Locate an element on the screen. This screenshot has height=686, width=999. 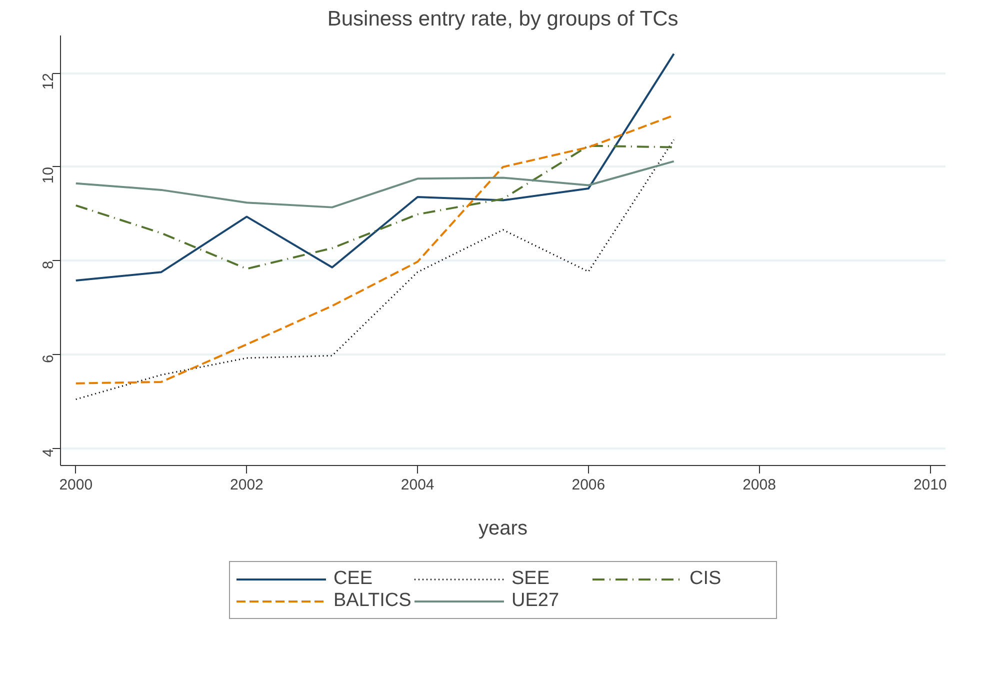
y-tick-label: 12 is located at coordinates (48, 81).